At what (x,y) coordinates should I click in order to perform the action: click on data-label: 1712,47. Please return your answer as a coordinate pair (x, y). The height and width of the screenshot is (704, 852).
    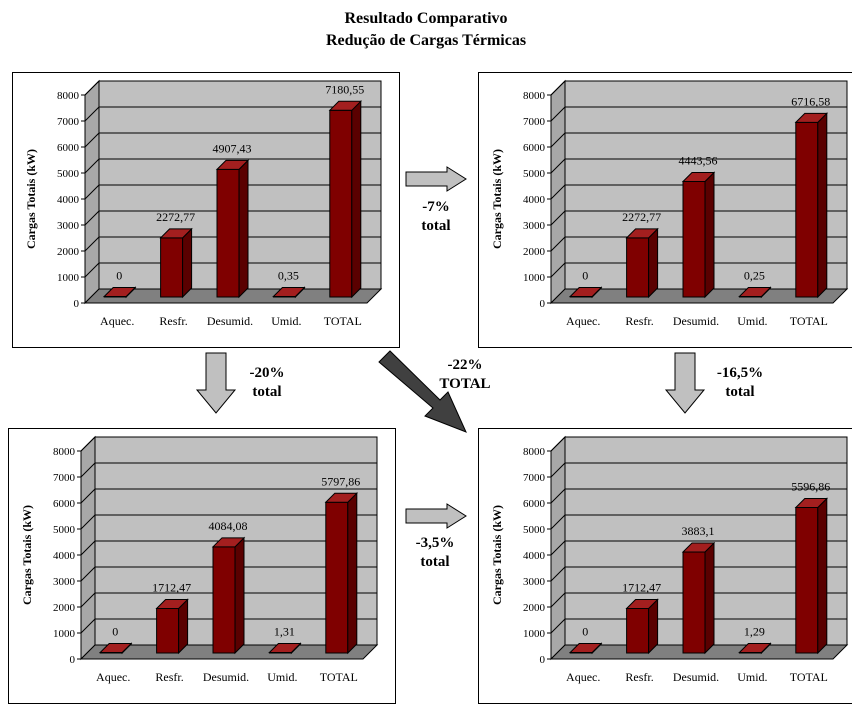
    Looking at the image, I should click on (171, 587).